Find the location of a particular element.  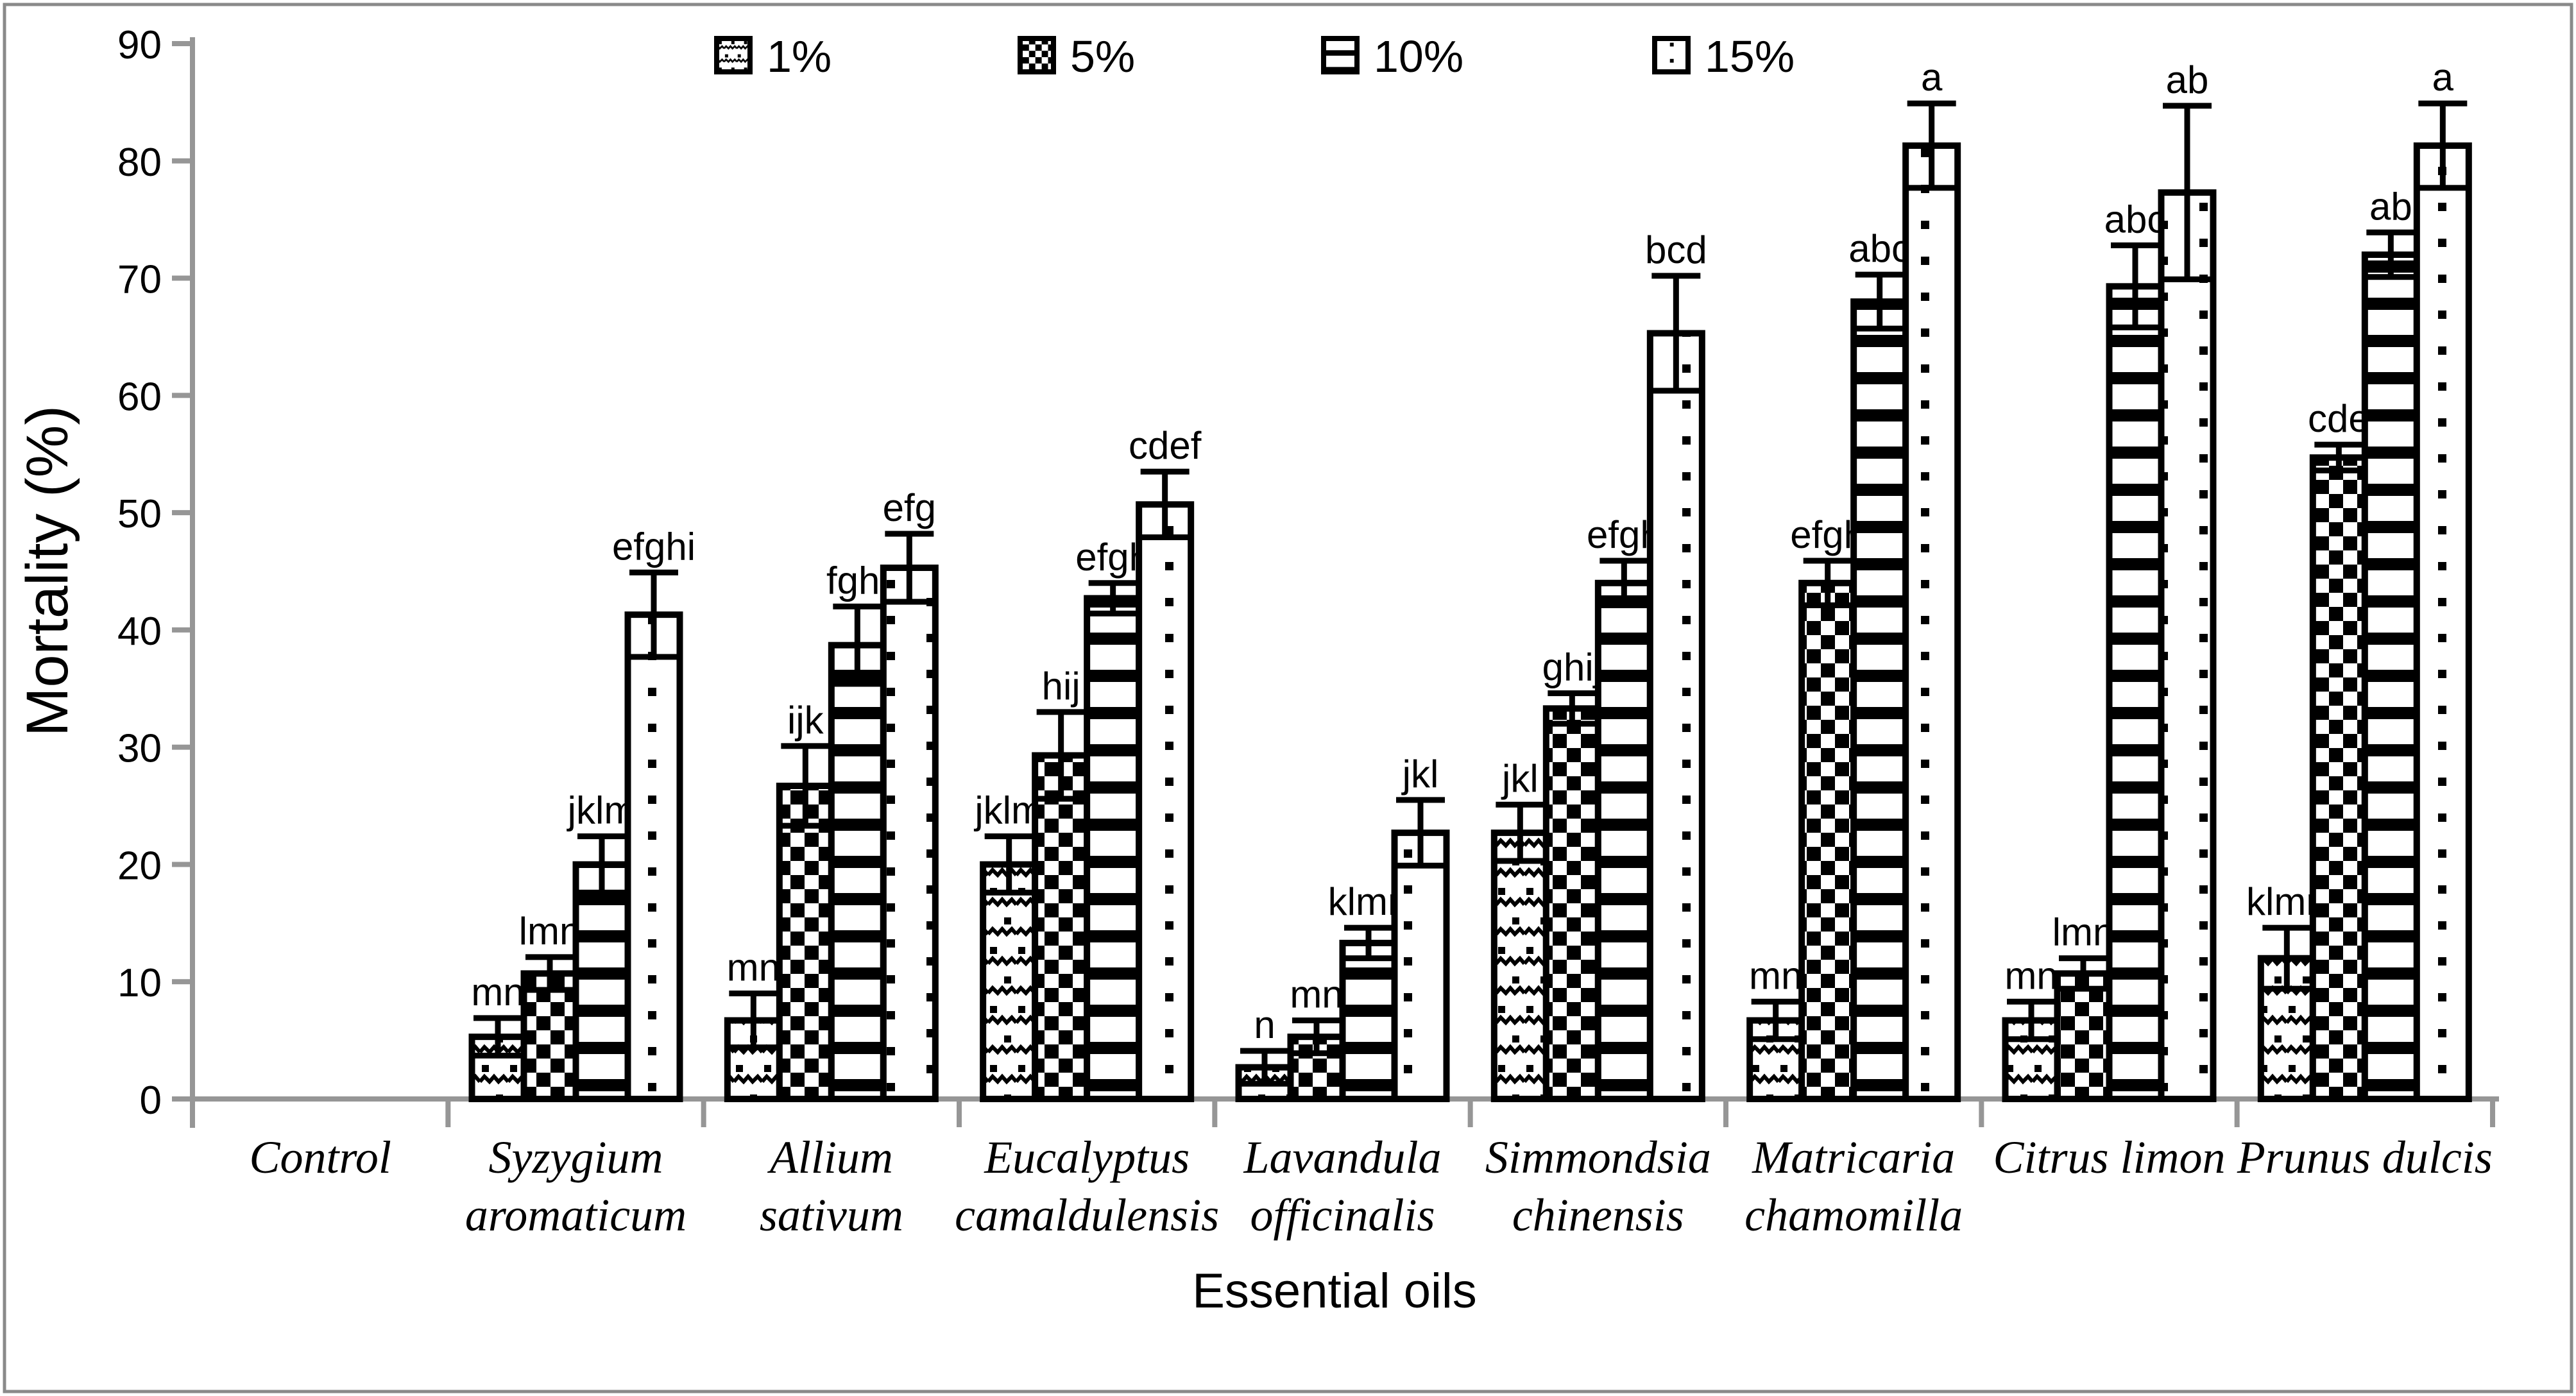

y-tick-label: 30 is located at coordinates (139, 749).